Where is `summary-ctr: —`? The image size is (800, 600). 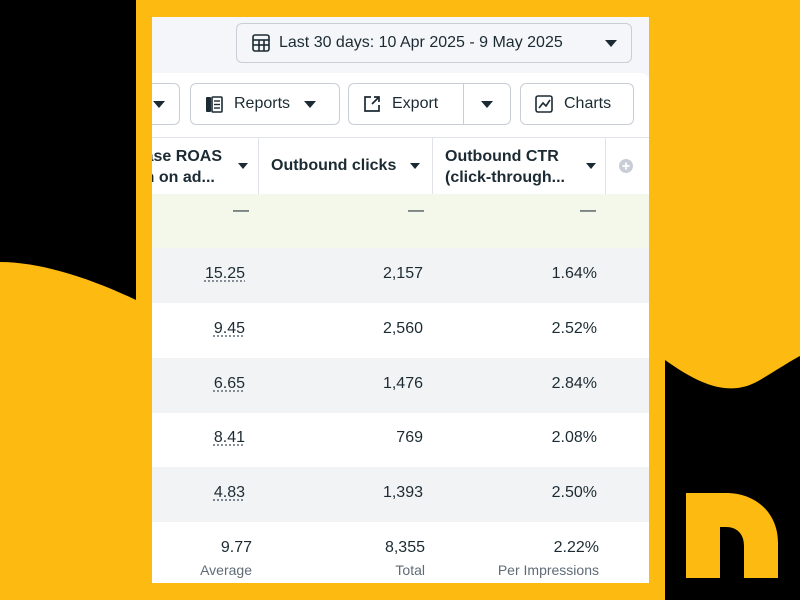
summary-ctr: — is located at coordinates (588, 210).